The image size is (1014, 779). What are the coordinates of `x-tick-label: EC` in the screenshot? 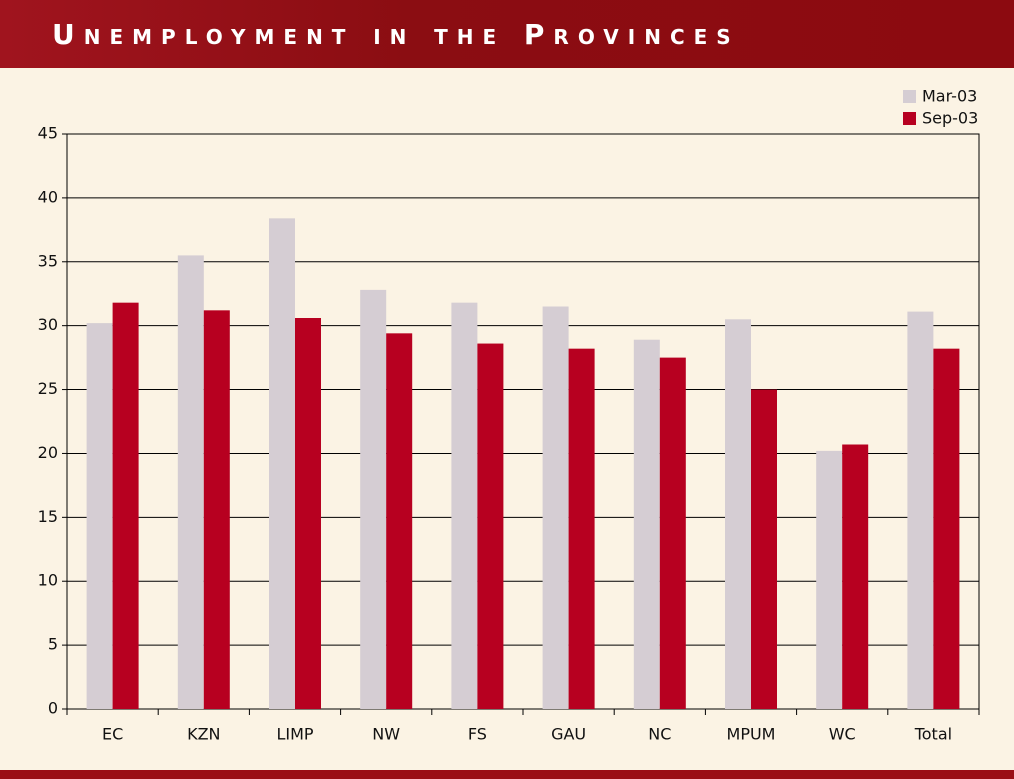 It's located at (112, 734).